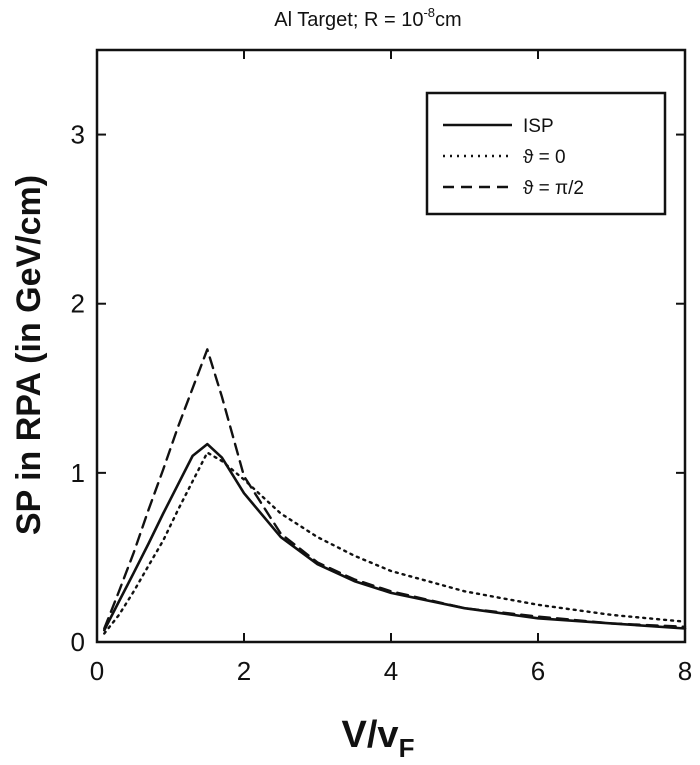  I want to click on y-tick-label: 3, so click(78, 135).